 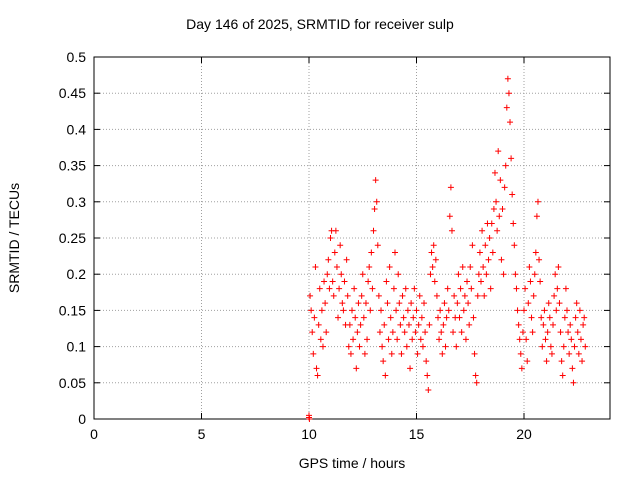 I want to click on y-tick-label: 0.4, so click(x=77, y=129).